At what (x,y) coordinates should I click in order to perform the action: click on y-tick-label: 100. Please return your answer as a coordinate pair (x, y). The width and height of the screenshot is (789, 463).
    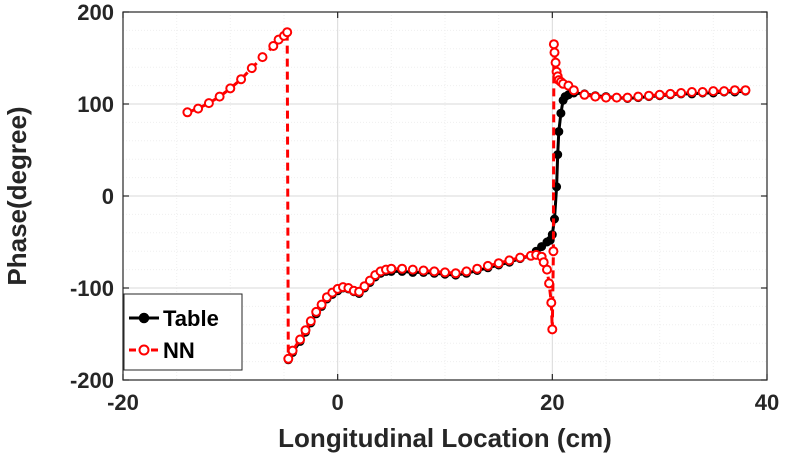
    Looking at the image, I should click on (95, 104).